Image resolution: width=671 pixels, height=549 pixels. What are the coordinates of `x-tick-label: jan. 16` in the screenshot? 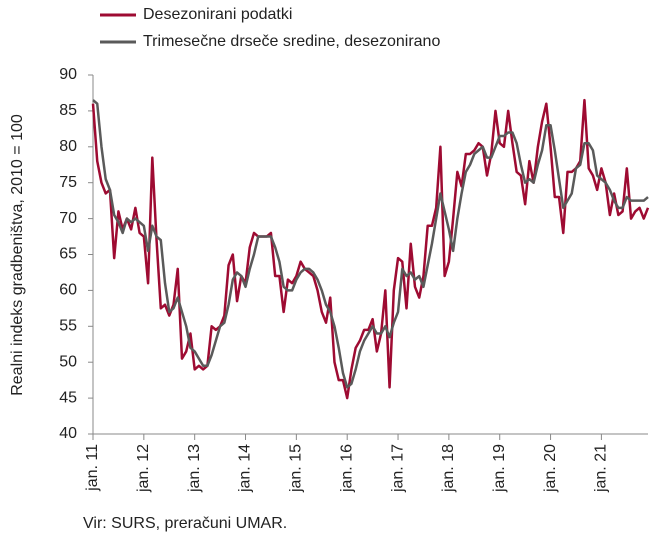 It's located at (346, 468).